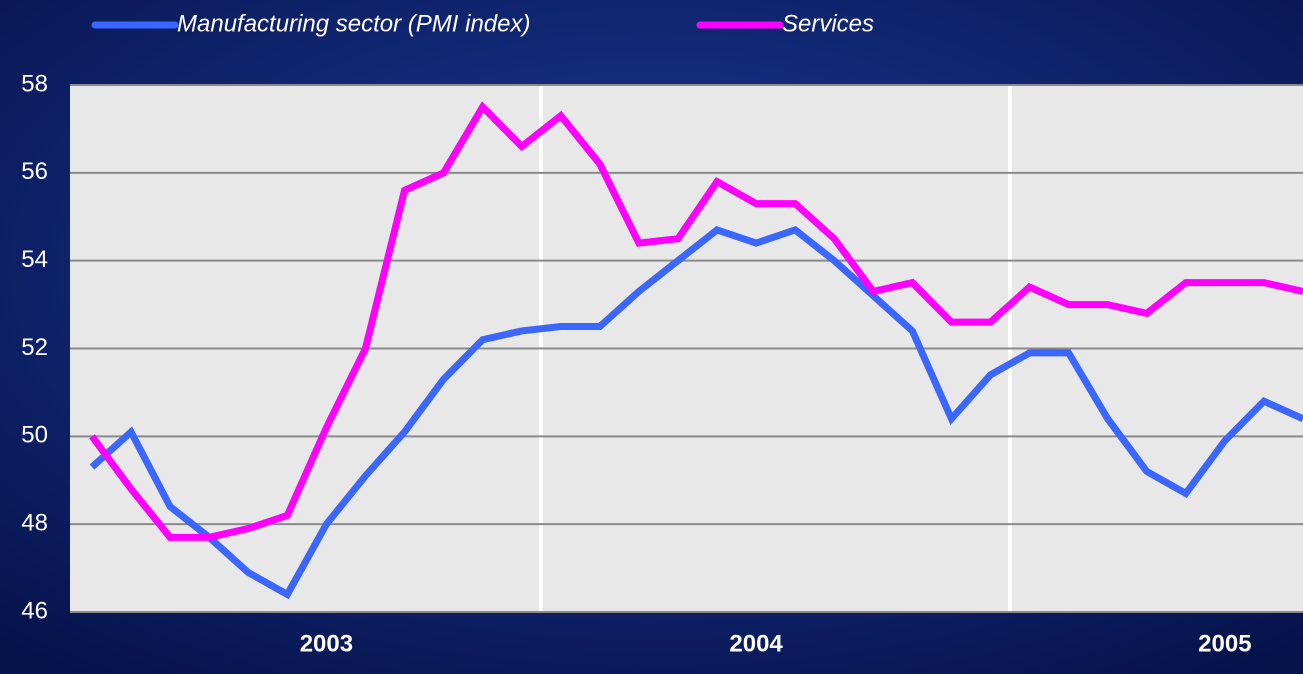 The width and height of the screenshot is (1303, 674). Describe the element at coordinates (34, 523) in the screenshot. I see `y-tick-label: 48` at that location.